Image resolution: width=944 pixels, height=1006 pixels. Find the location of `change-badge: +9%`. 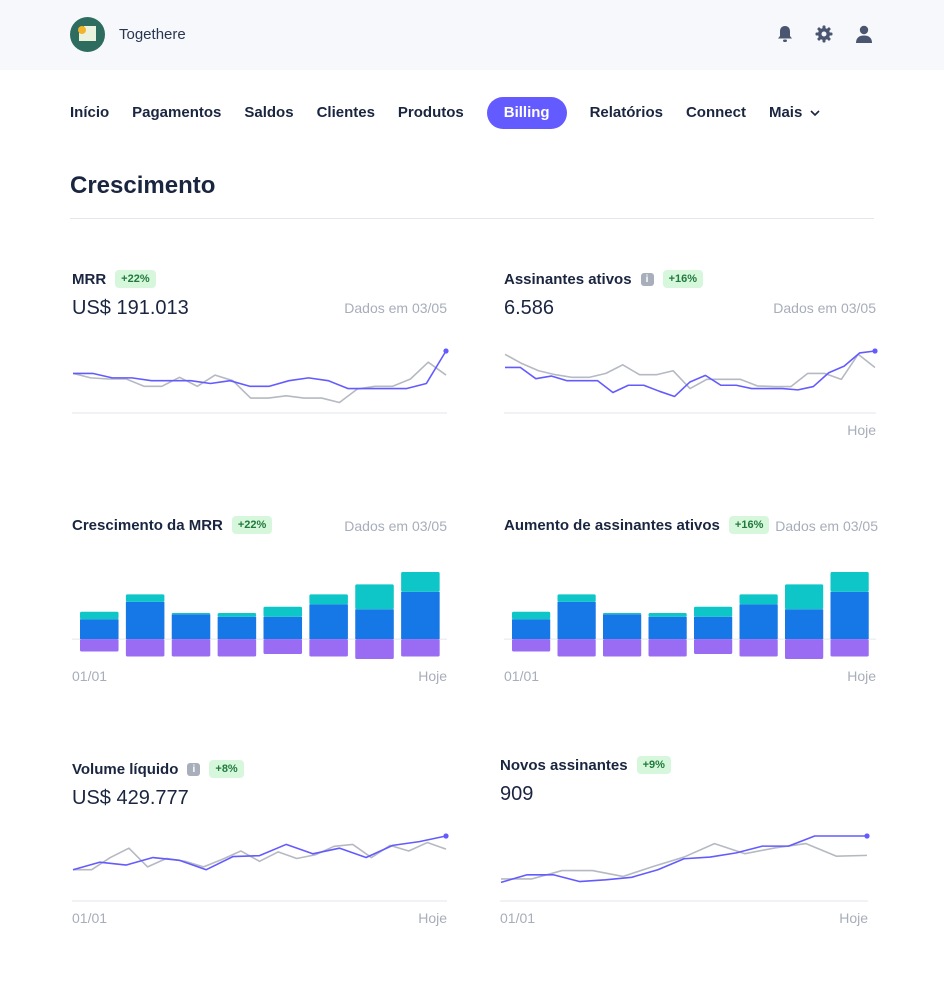

change-badge: +9% is located at coordinates (653, 765).